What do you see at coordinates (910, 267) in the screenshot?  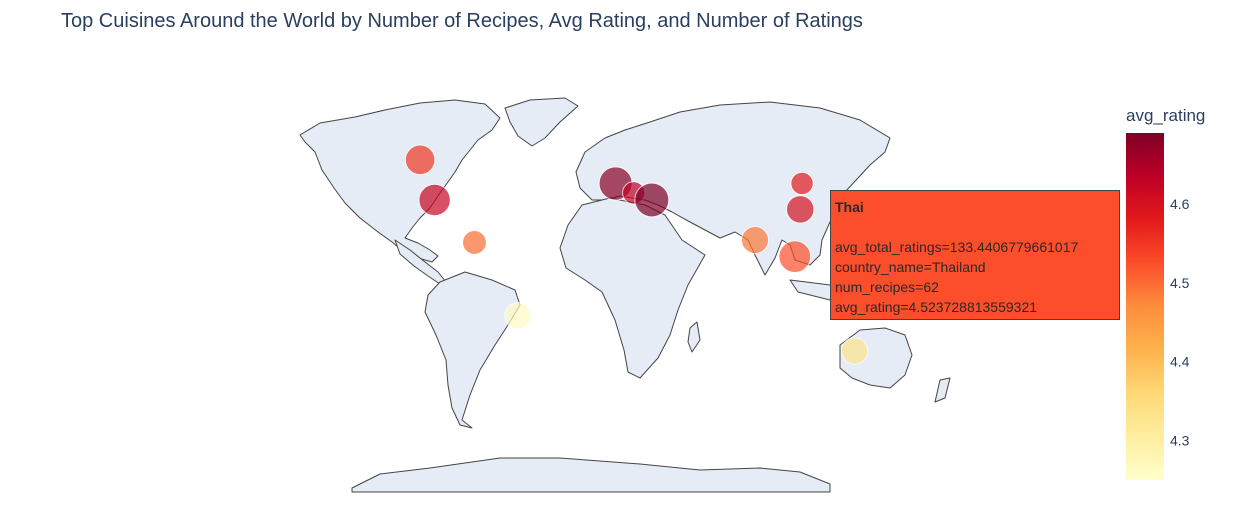 I see `tooltip-line-country: country_name=Thailand` at bounding box center [910, 267].